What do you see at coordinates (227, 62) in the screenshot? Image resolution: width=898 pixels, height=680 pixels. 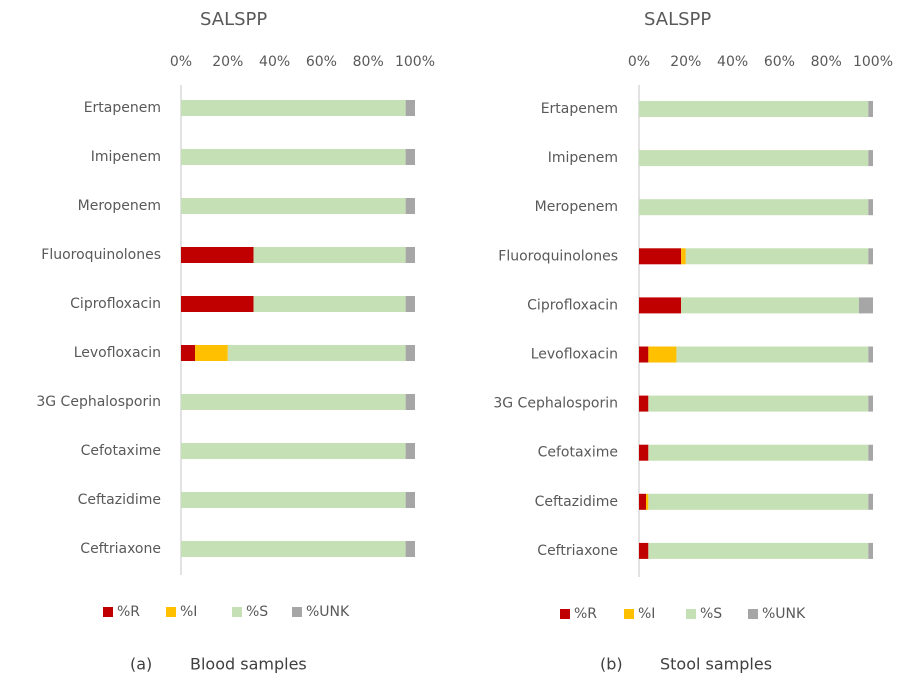 I see `x-tick-label: 20%` at bounding box center [227, 62].